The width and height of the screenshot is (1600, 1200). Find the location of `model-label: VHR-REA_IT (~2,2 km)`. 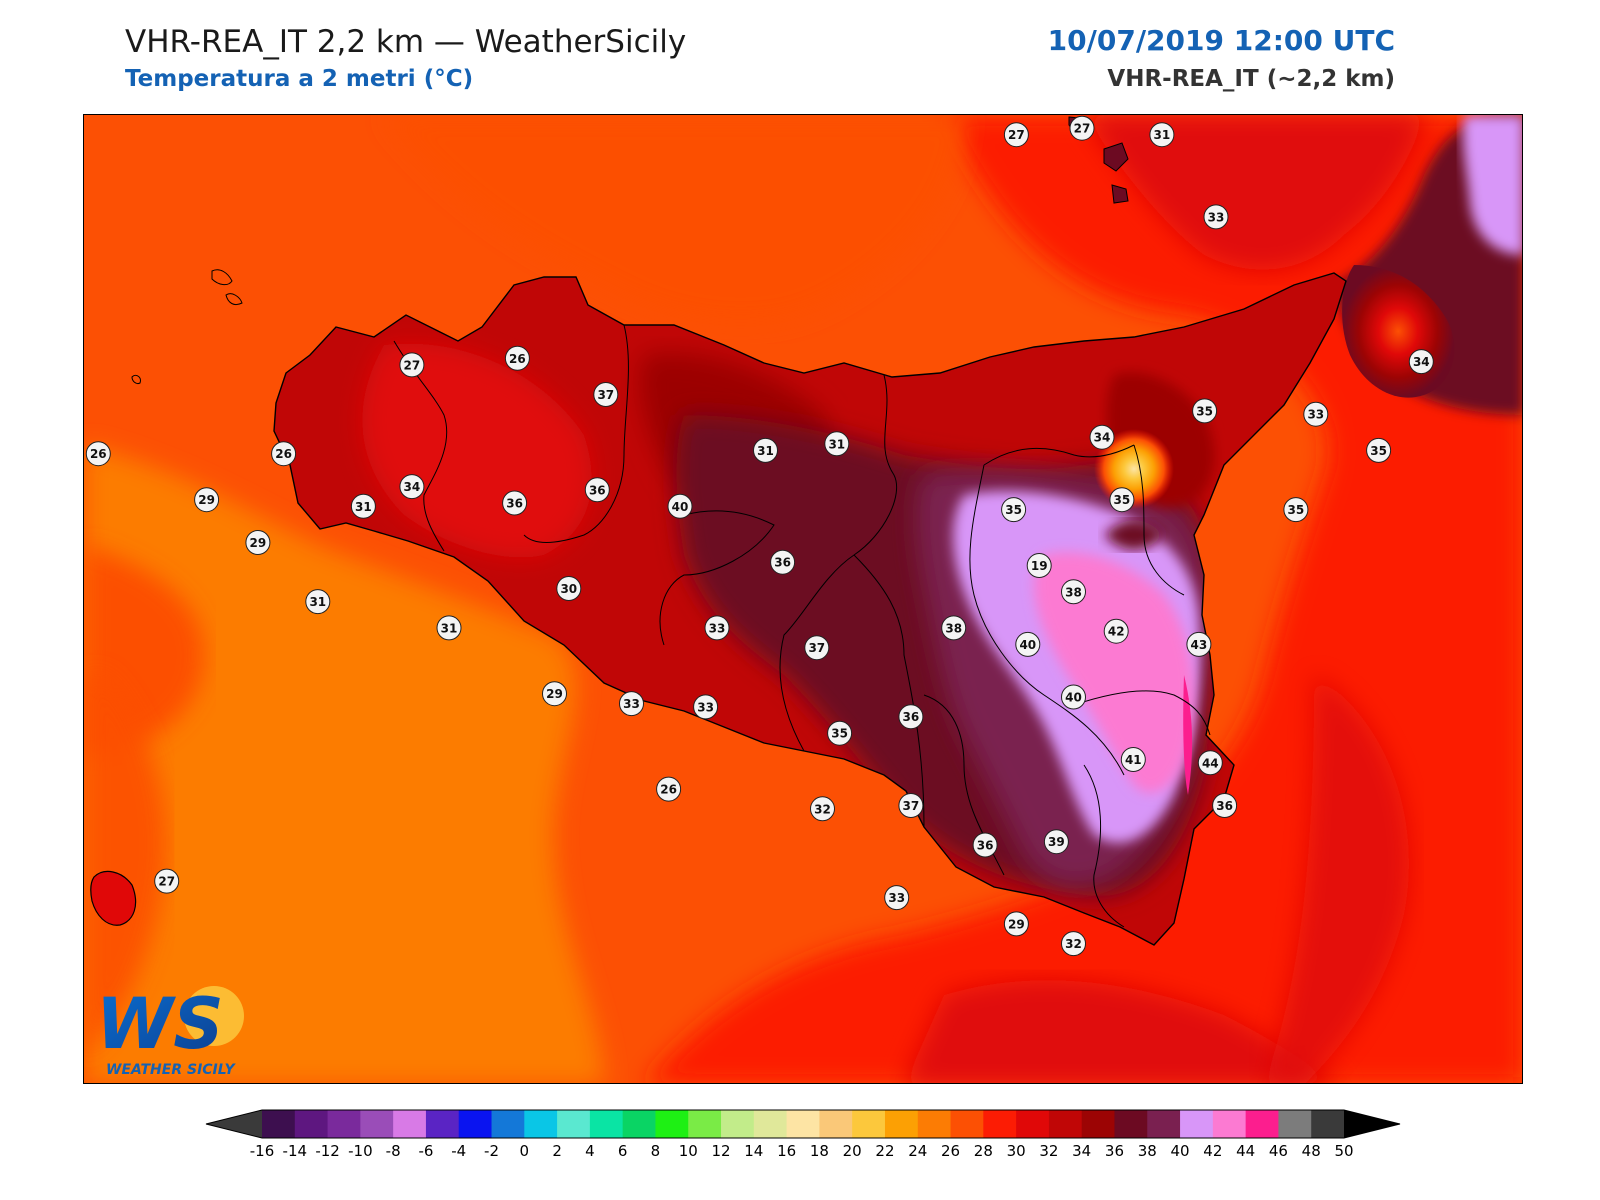

model-label: VHR-REA_IT (~2,2 km) is located at coordinates (1251, 79).